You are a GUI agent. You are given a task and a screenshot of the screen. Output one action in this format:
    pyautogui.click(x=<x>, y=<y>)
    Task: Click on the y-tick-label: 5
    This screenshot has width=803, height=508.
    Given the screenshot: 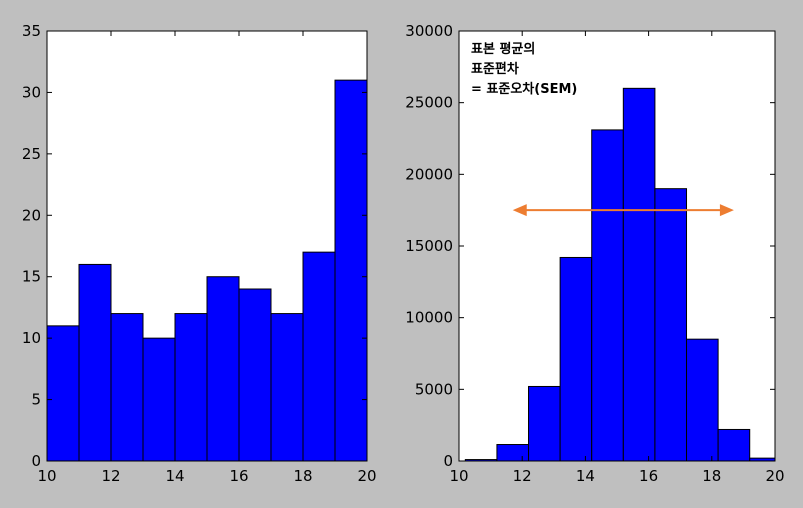 What is the action you would take?
    pyautogui.click(x=36, y=400)
    